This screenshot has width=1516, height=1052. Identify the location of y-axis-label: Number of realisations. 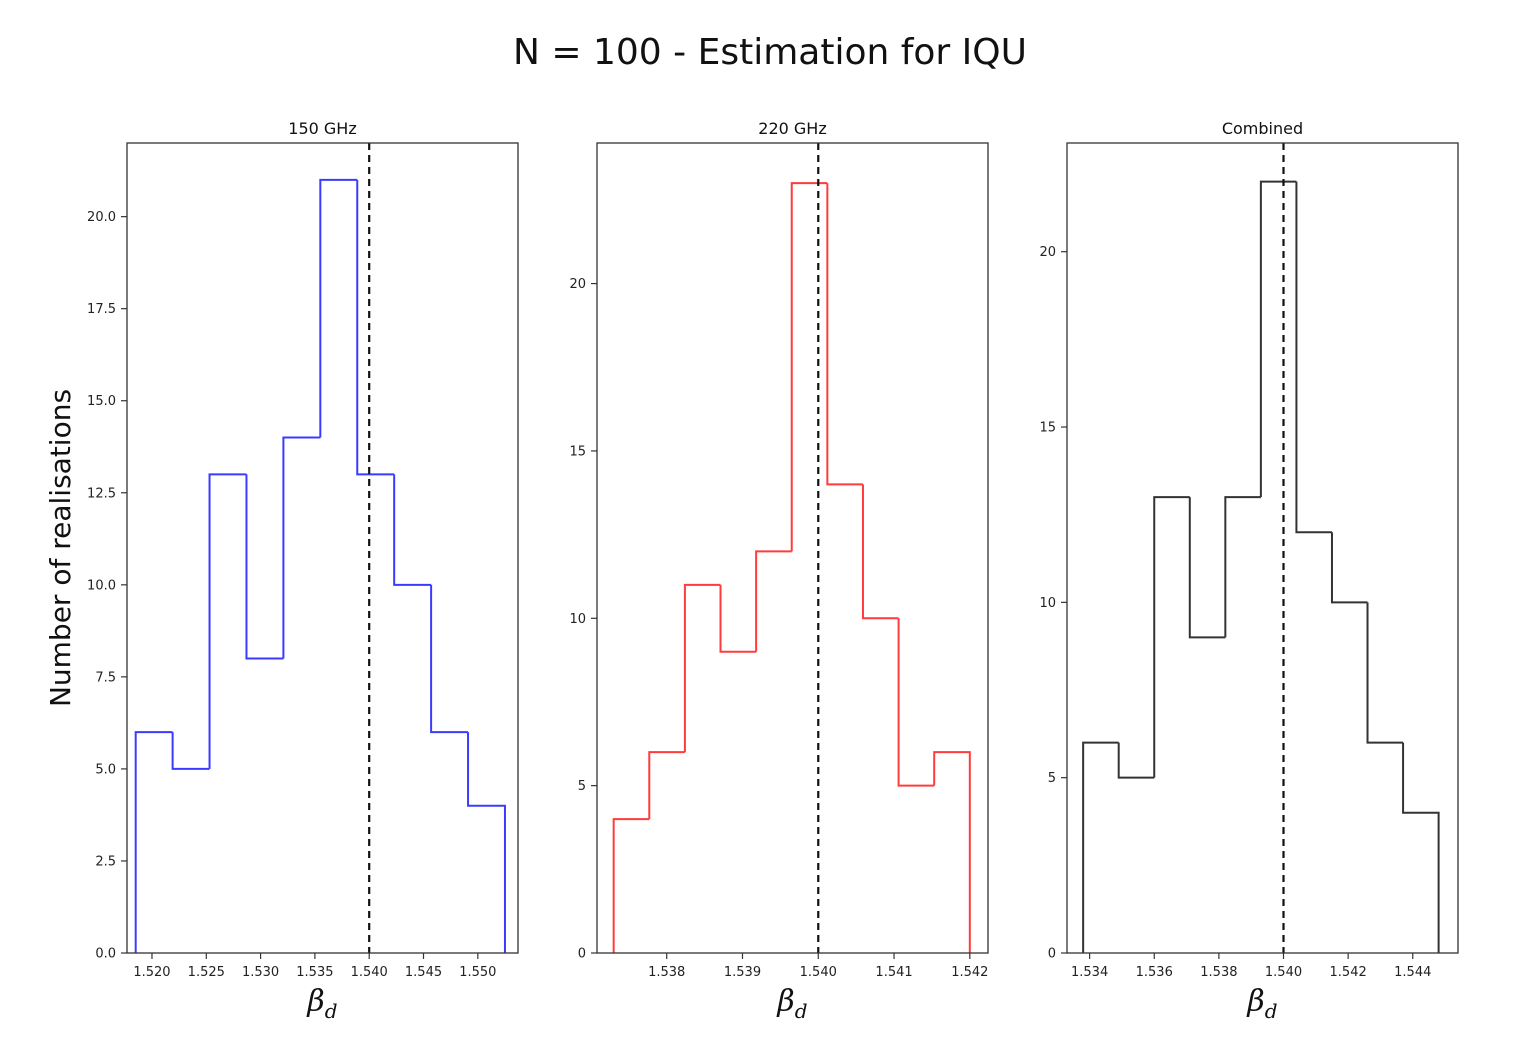
(60, 548).